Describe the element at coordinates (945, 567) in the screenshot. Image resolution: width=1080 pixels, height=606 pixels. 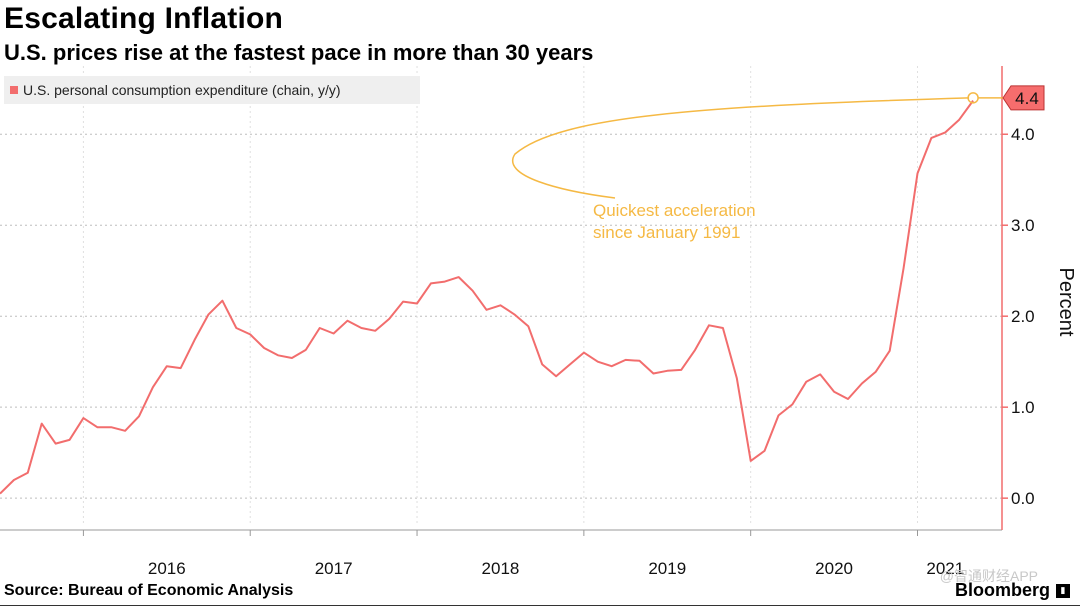
I see `x-tick-label: 2021` at that location.